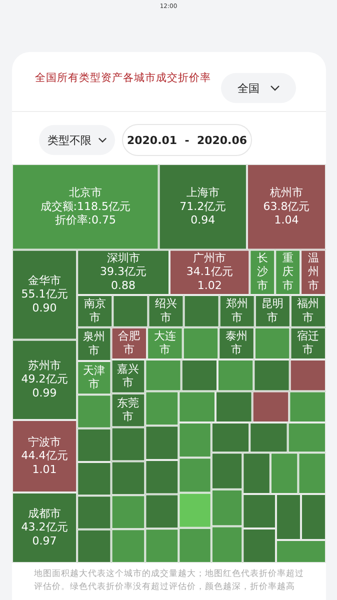 The width and height of the screenshot is (337, 600). Describe the element at coordinates (123, 278) in the screenshot. I see `data-label: 39.3亿元 0.88` at that location.